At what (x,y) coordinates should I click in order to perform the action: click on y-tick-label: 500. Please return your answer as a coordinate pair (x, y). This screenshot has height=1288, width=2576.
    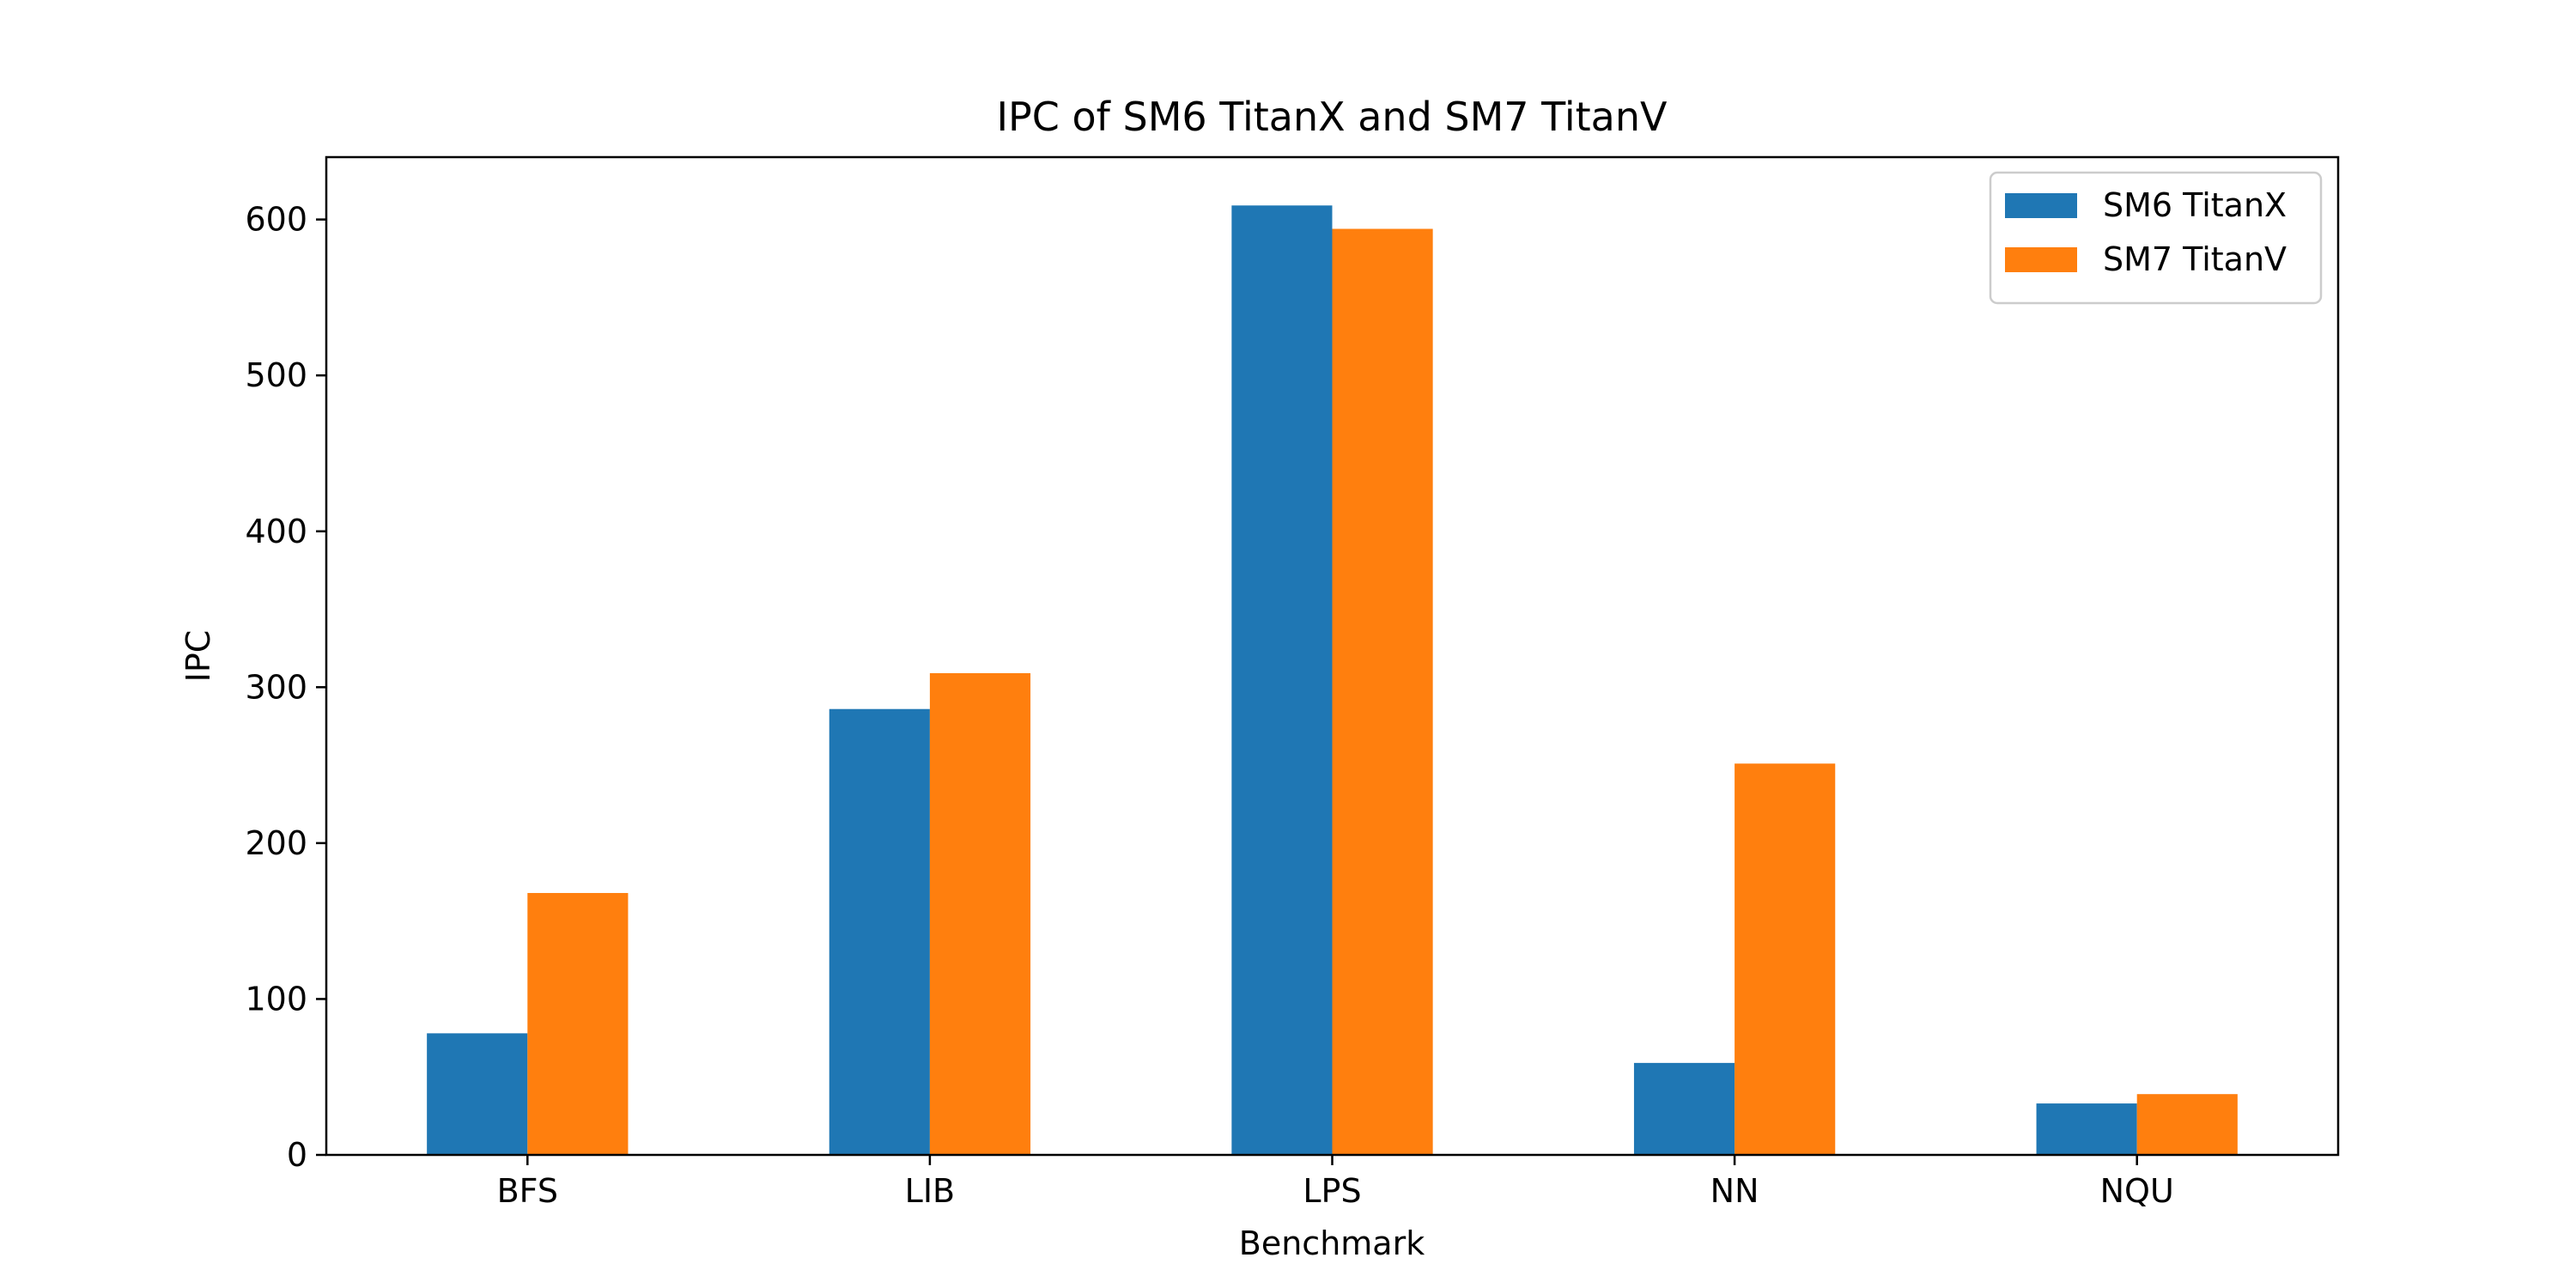
    Looking at the image, I should click on (276, 375).